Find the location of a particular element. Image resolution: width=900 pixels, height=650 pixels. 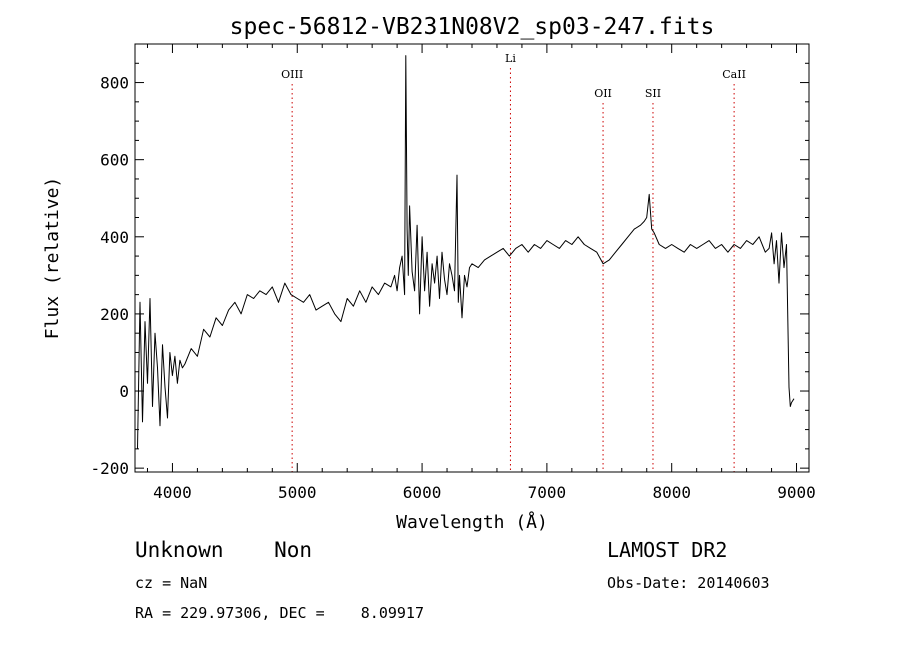

annotation-label: Li is located at coordinates (510, 58).